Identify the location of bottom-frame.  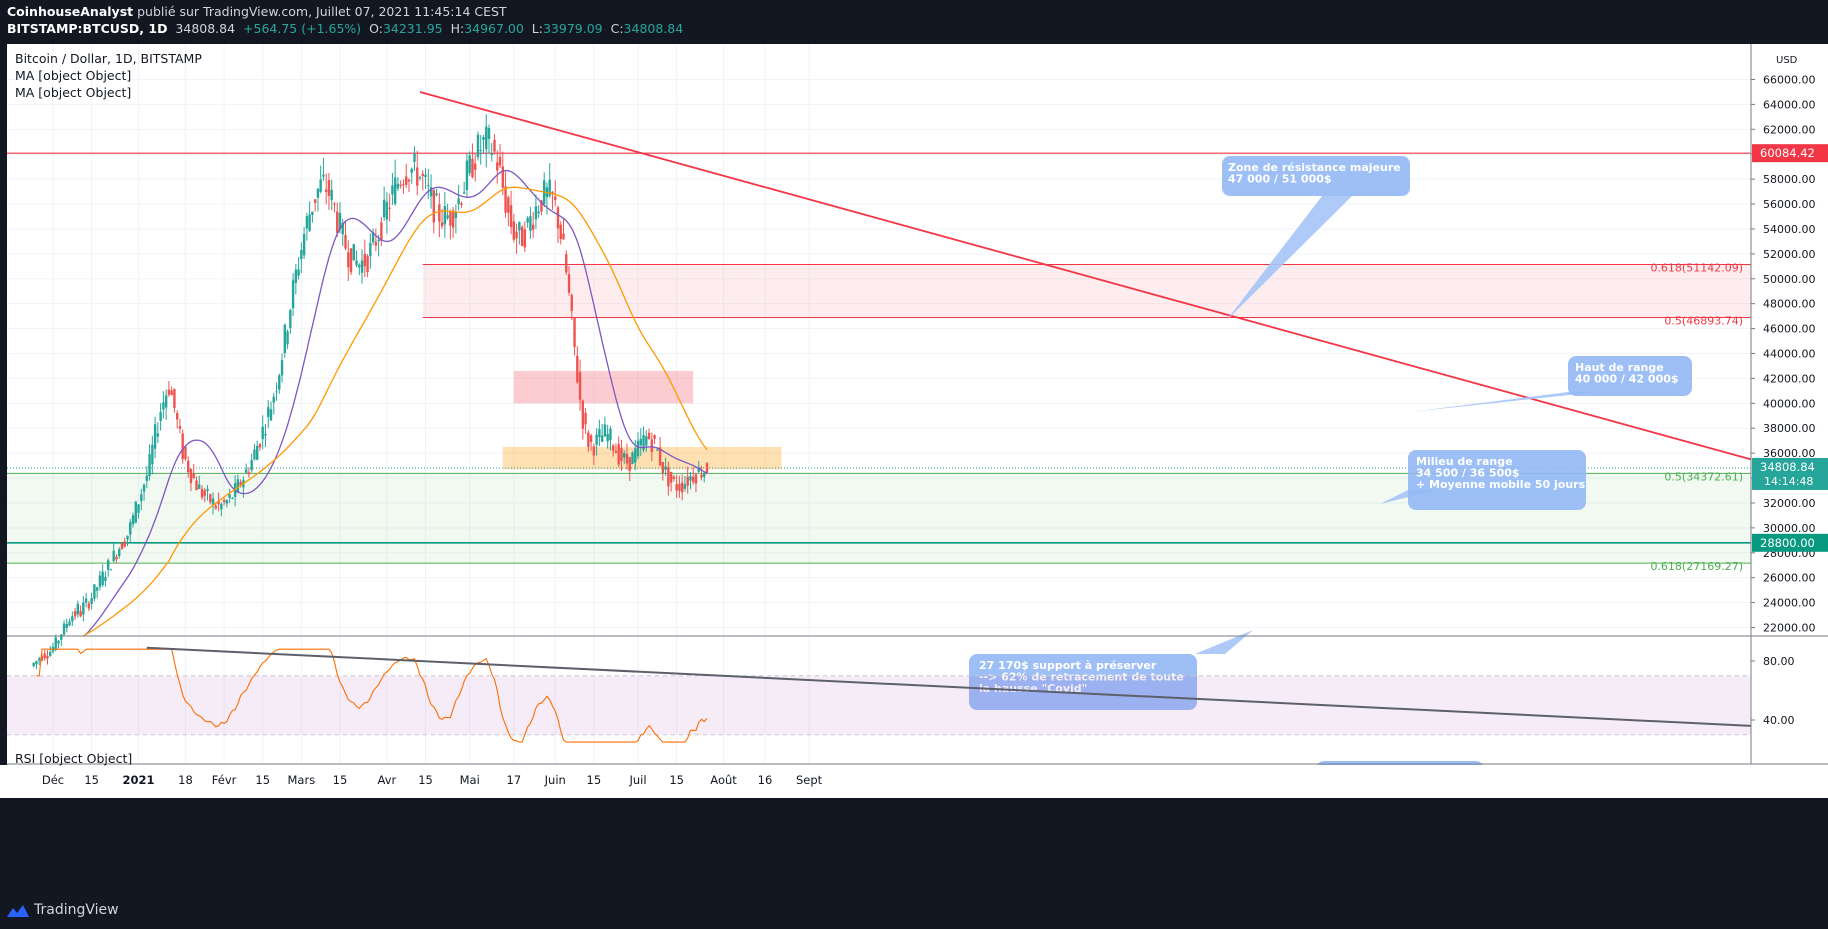
(914, 858).